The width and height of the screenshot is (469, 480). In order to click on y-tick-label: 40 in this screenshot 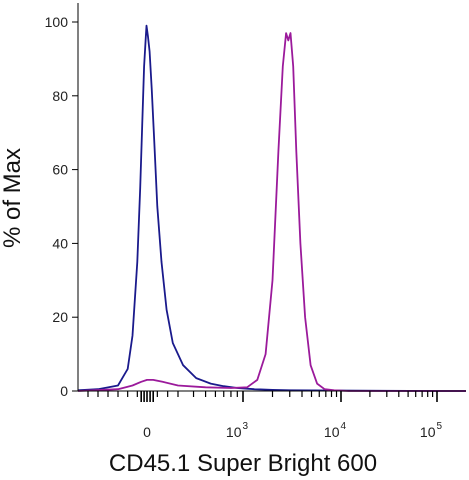, I will do `click(60, 243)`.